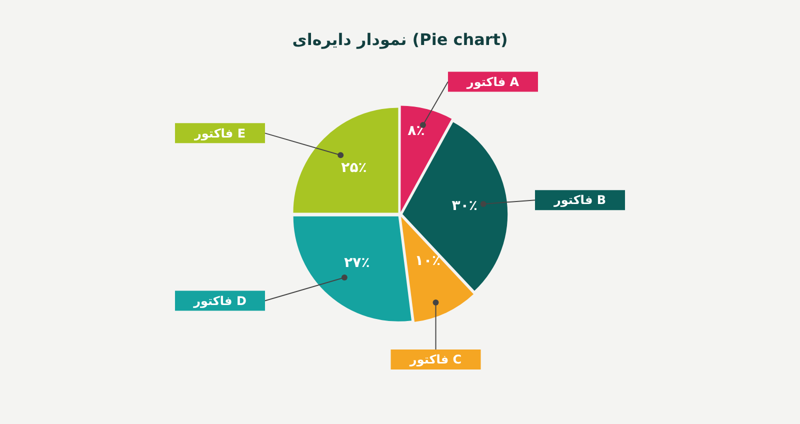 The width and height of the screenshot is (800, 424). I want to click on data-label: ۲۷٪, so click(357, 262).